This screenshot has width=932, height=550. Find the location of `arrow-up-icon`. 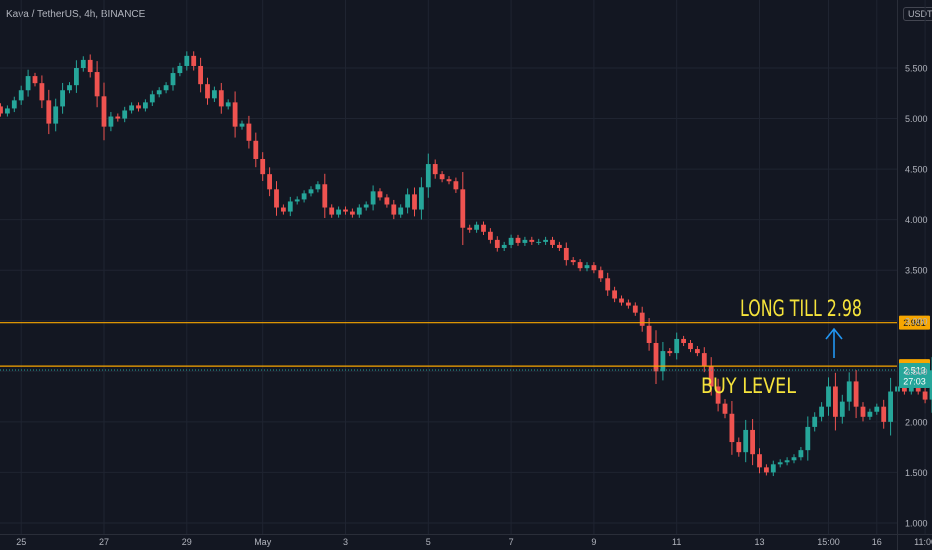

arrow-up-icon is located at coordinates (834, 342).